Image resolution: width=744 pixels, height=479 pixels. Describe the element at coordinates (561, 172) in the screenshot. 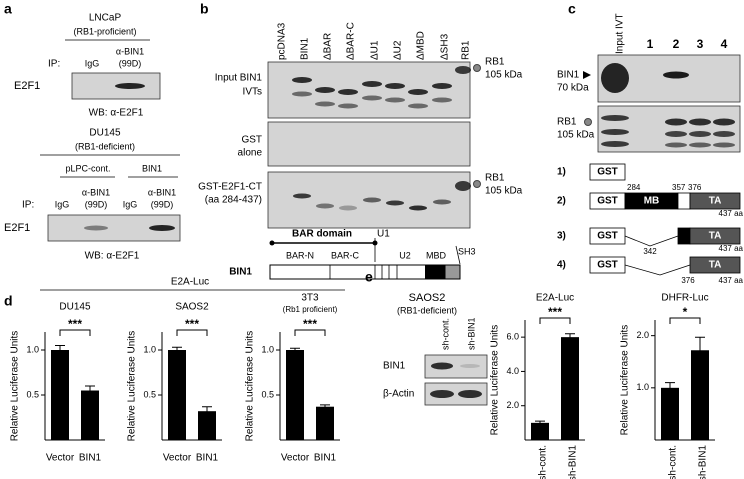

I see `label: 1)` at that location.